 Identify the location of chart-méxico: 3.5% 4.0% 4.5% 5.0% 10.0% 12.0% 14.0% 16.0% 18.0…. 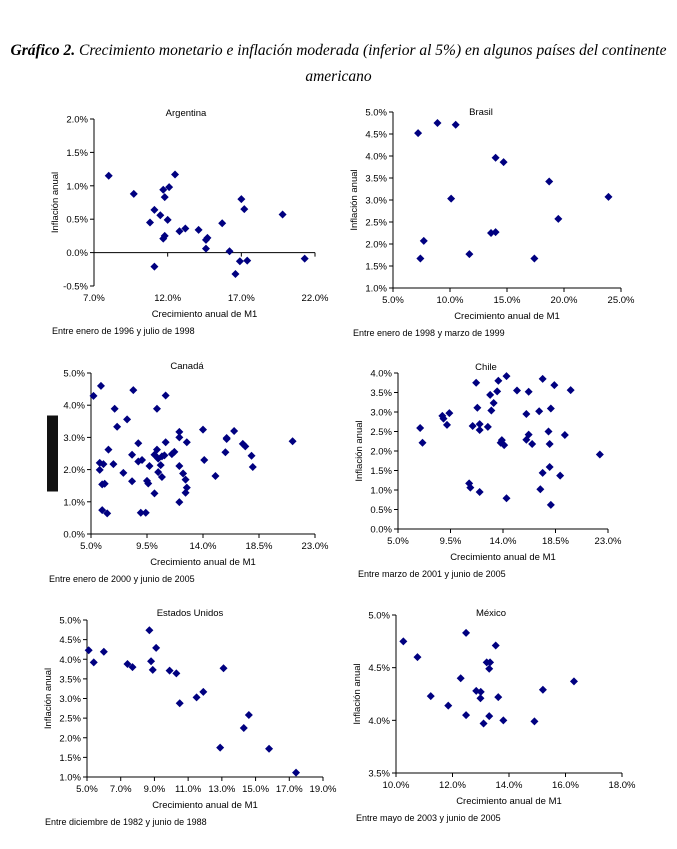
(494, 715).